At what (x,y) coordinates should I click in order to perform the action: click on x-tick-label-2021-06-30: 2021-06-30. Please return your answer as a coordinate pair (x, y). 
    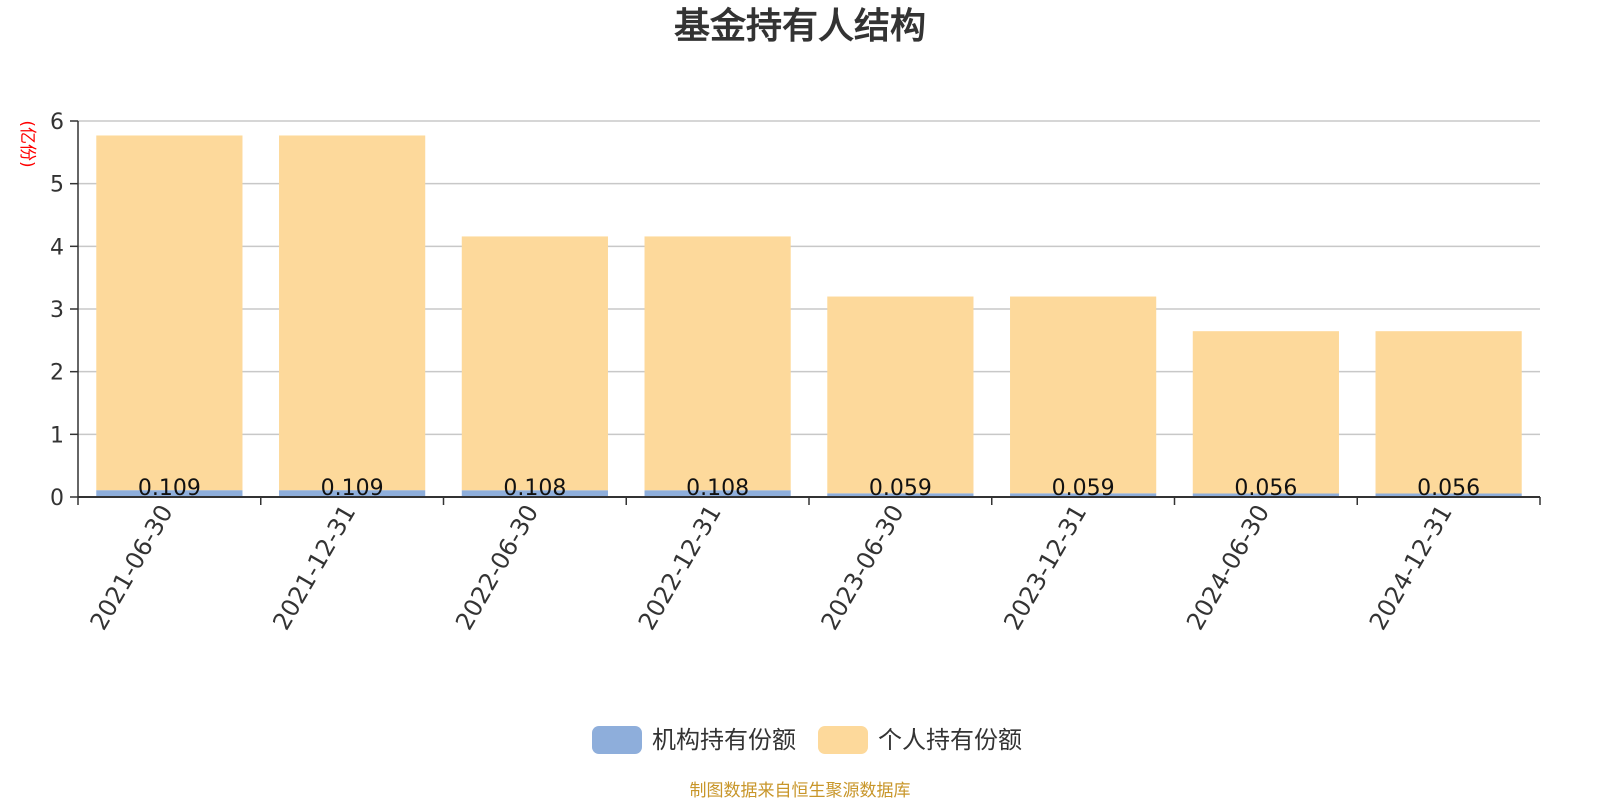
    Looking at the image, I should click on (132, 567).